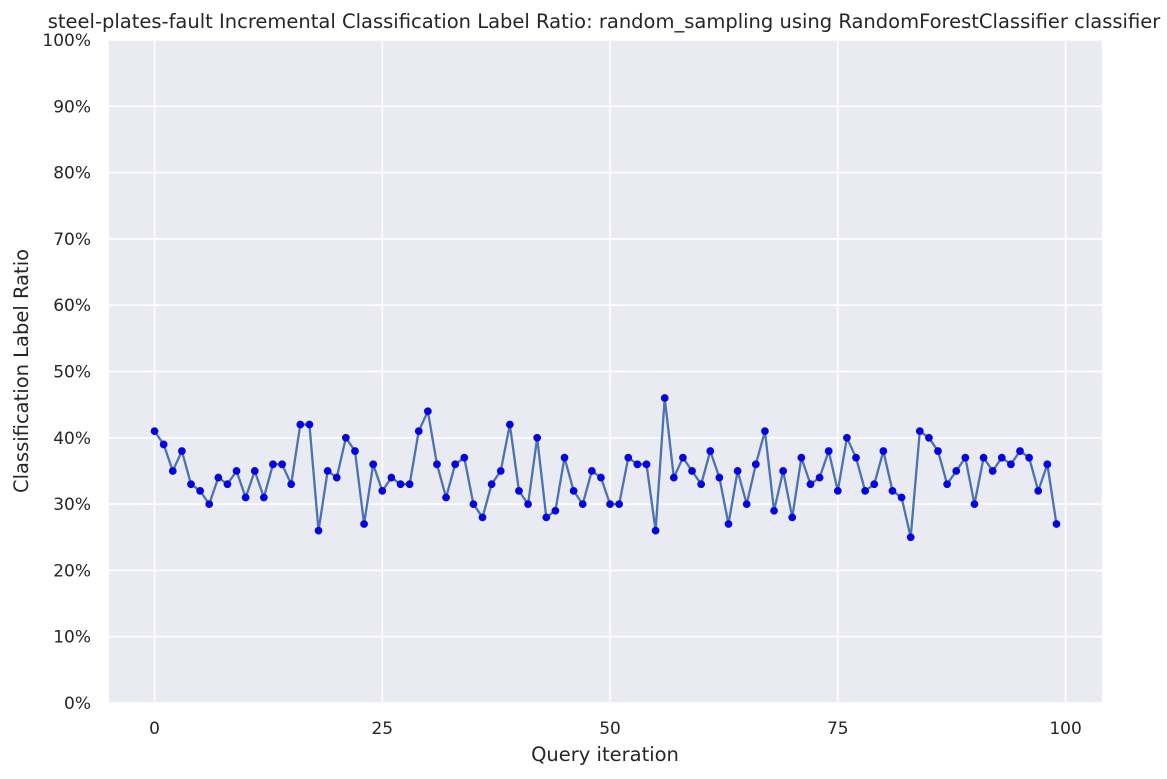 The width and height of the screenshot is (1167, 779). What do you see at coordinates (72, 107) in the screenshot?
I see `y-tick-label: 90%` at bounding box center [72, 107].